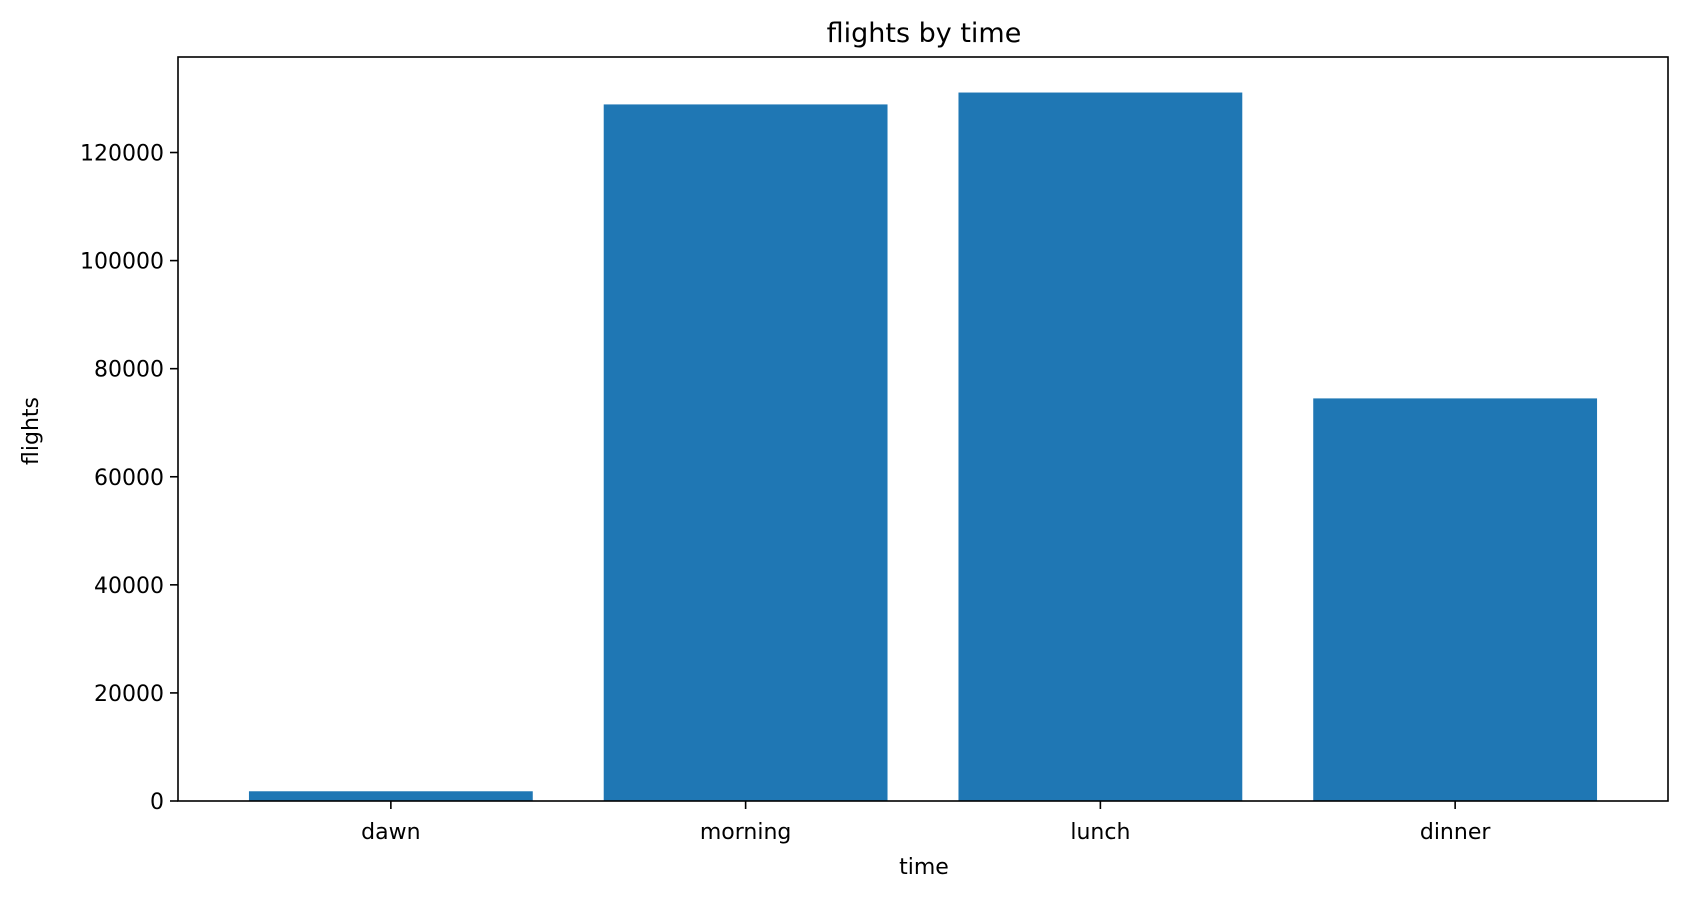  What do you see at coordinates (129, 586) in the screenshot?
I see `y-tick-label-40000: 40000` at bounding box center [129, 586].